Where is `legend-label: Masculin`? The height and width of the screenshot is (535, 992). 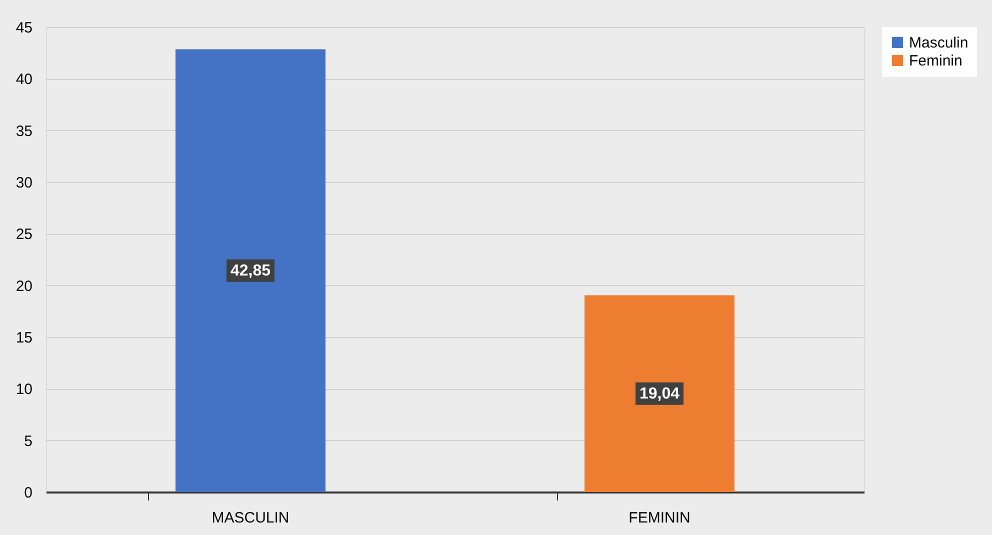 legend-label: Masculin is located at coordinates (938, 43).